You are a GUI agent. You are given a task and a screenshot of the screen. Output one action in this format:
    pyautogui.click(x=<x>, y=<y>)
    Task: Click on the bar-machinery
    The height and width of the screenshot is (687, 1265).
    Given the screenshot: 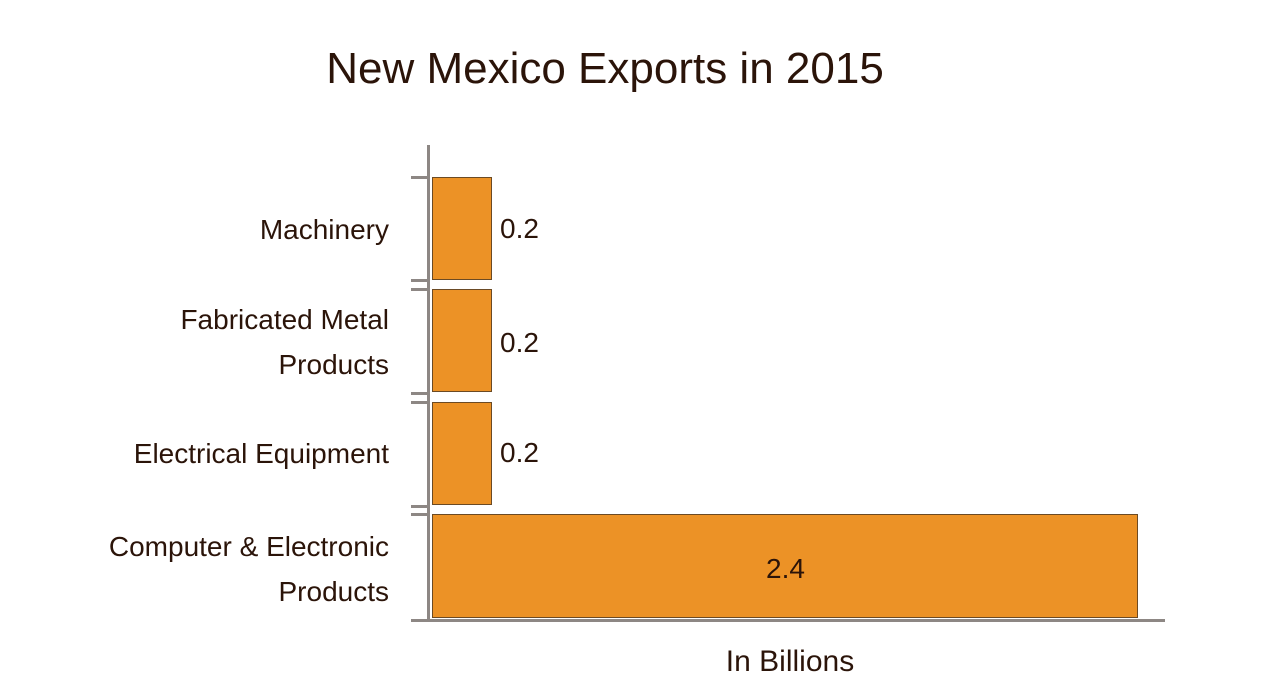 What is the action you would take?
    pyautogui.click(x=462, y=228)
    